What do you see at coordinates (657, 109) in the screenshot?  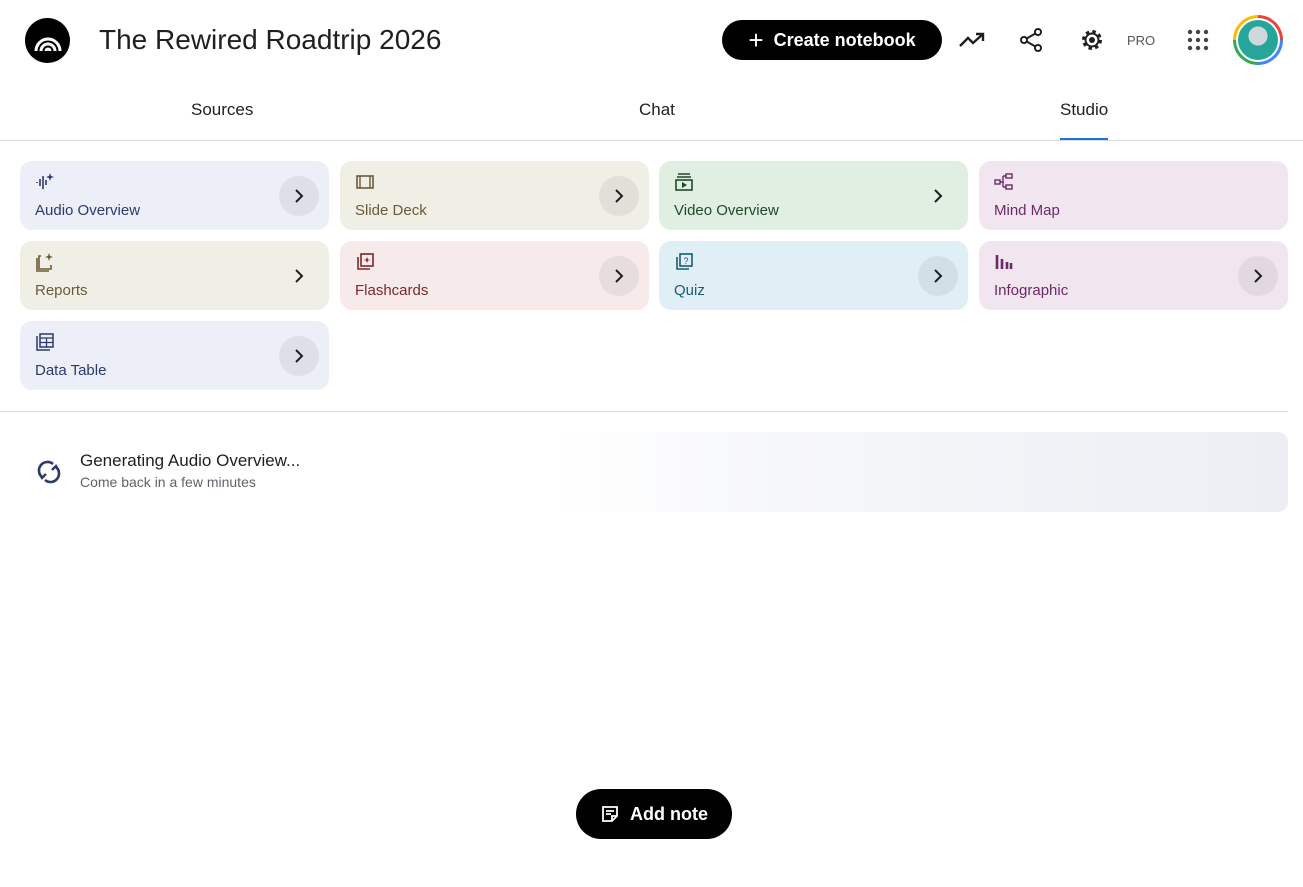 I see `tab-chat: Chat` at bounding box center [657, 109].